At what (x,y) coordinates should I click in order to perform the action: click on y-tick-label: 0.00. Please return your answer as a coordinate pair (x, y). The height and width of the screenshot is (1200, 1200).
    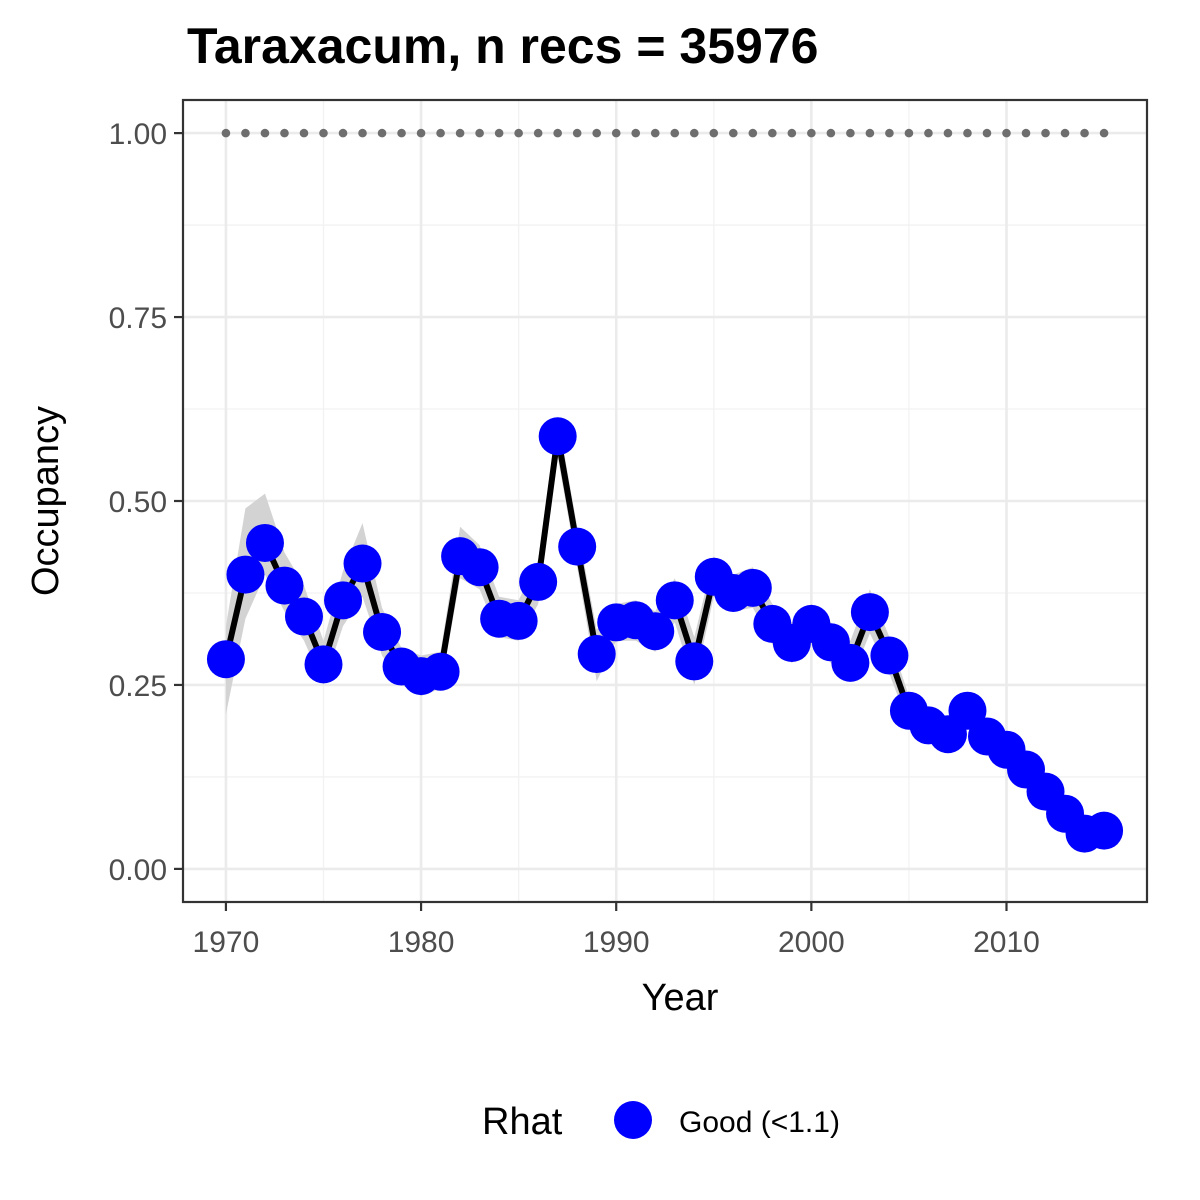
    Looking at the image, I should click on (138, 870).